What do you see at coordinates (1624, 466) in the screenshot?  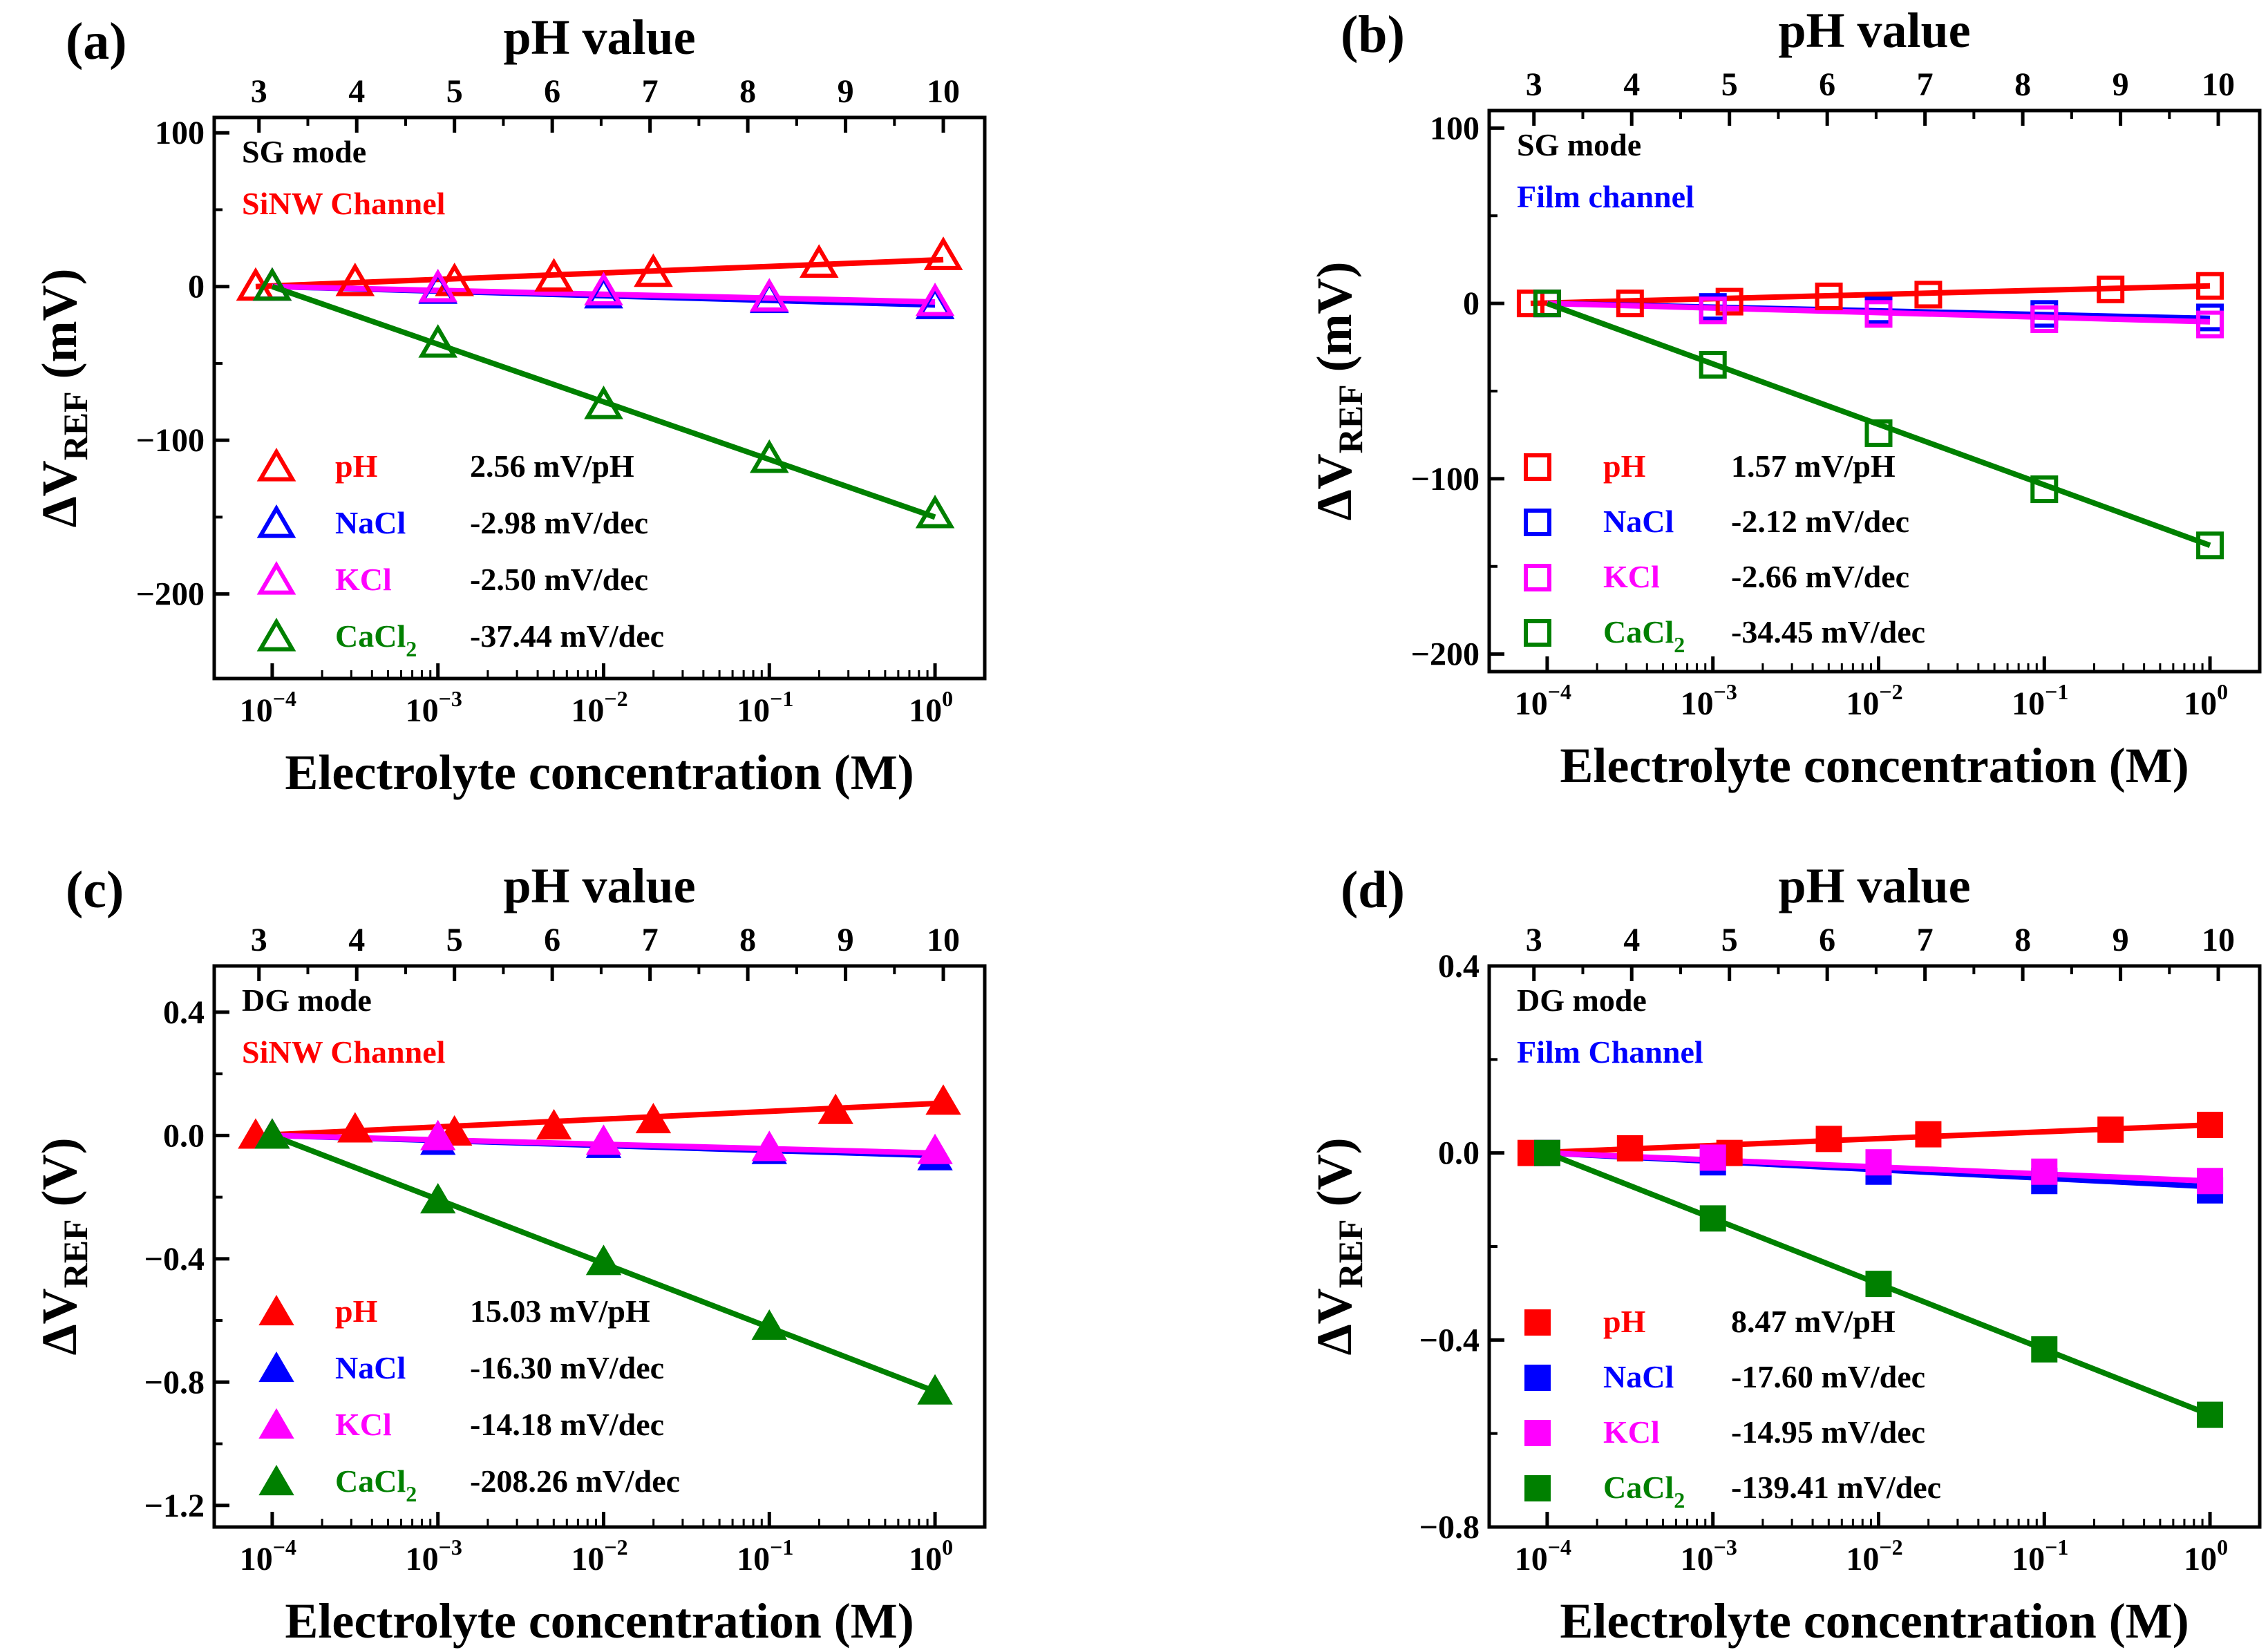 I see `legend-label: pH` at bounding box center [1624, 466].